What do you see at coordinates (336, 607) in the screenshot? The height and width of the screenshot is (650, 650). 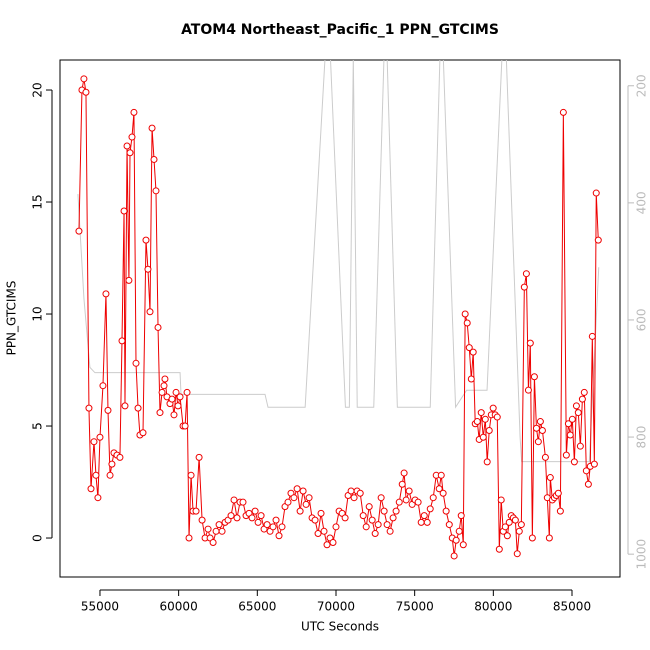 I see `x-tick-label: 70000` at bounding box center [336, 607].